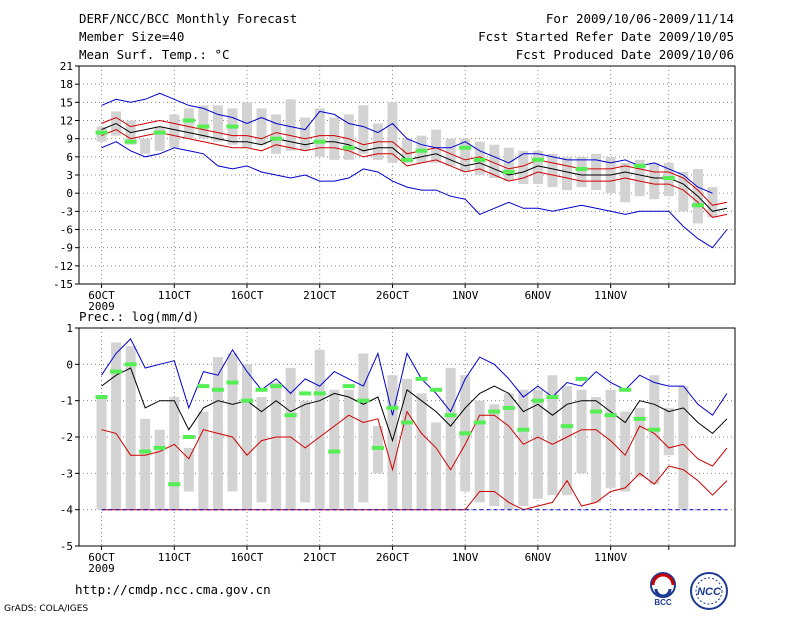 This screenshot has width=800, height=618. I want to click on bcc-logo: BCC, so click(663, 589).